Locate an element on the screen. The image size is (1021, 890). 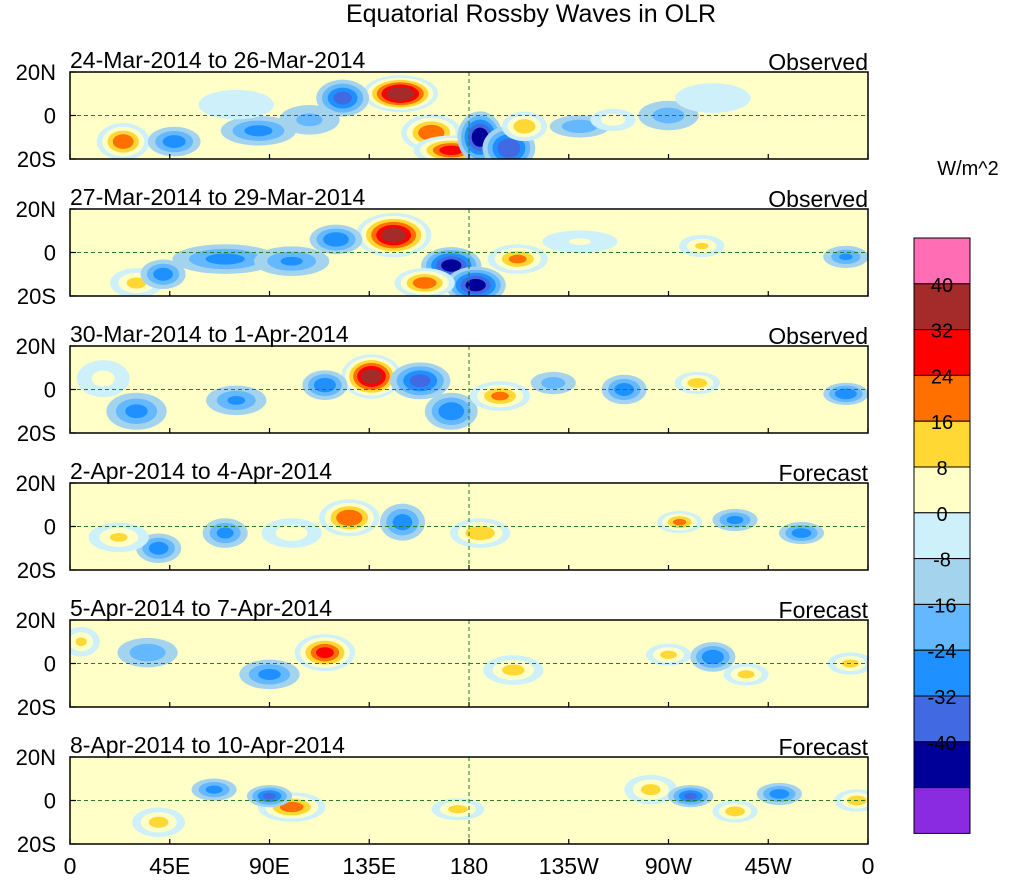
panel-date-label: 27-Mar-2014 to 29-Mar-2014 is located at coordinates (218, 197).